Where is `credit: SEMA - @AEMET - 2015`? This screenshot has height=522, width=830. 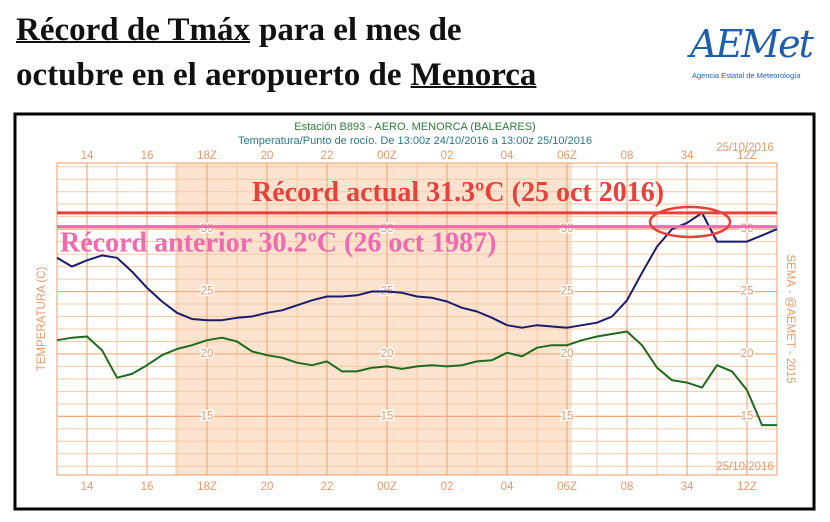 credit: SEMA - @AEMET - 2015 is located at coordinates (790, 318).